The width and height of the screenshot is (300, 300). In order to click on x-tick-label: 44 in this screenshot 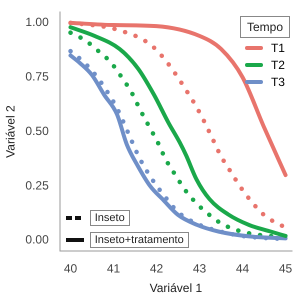, I will do `click(243, 269)`.